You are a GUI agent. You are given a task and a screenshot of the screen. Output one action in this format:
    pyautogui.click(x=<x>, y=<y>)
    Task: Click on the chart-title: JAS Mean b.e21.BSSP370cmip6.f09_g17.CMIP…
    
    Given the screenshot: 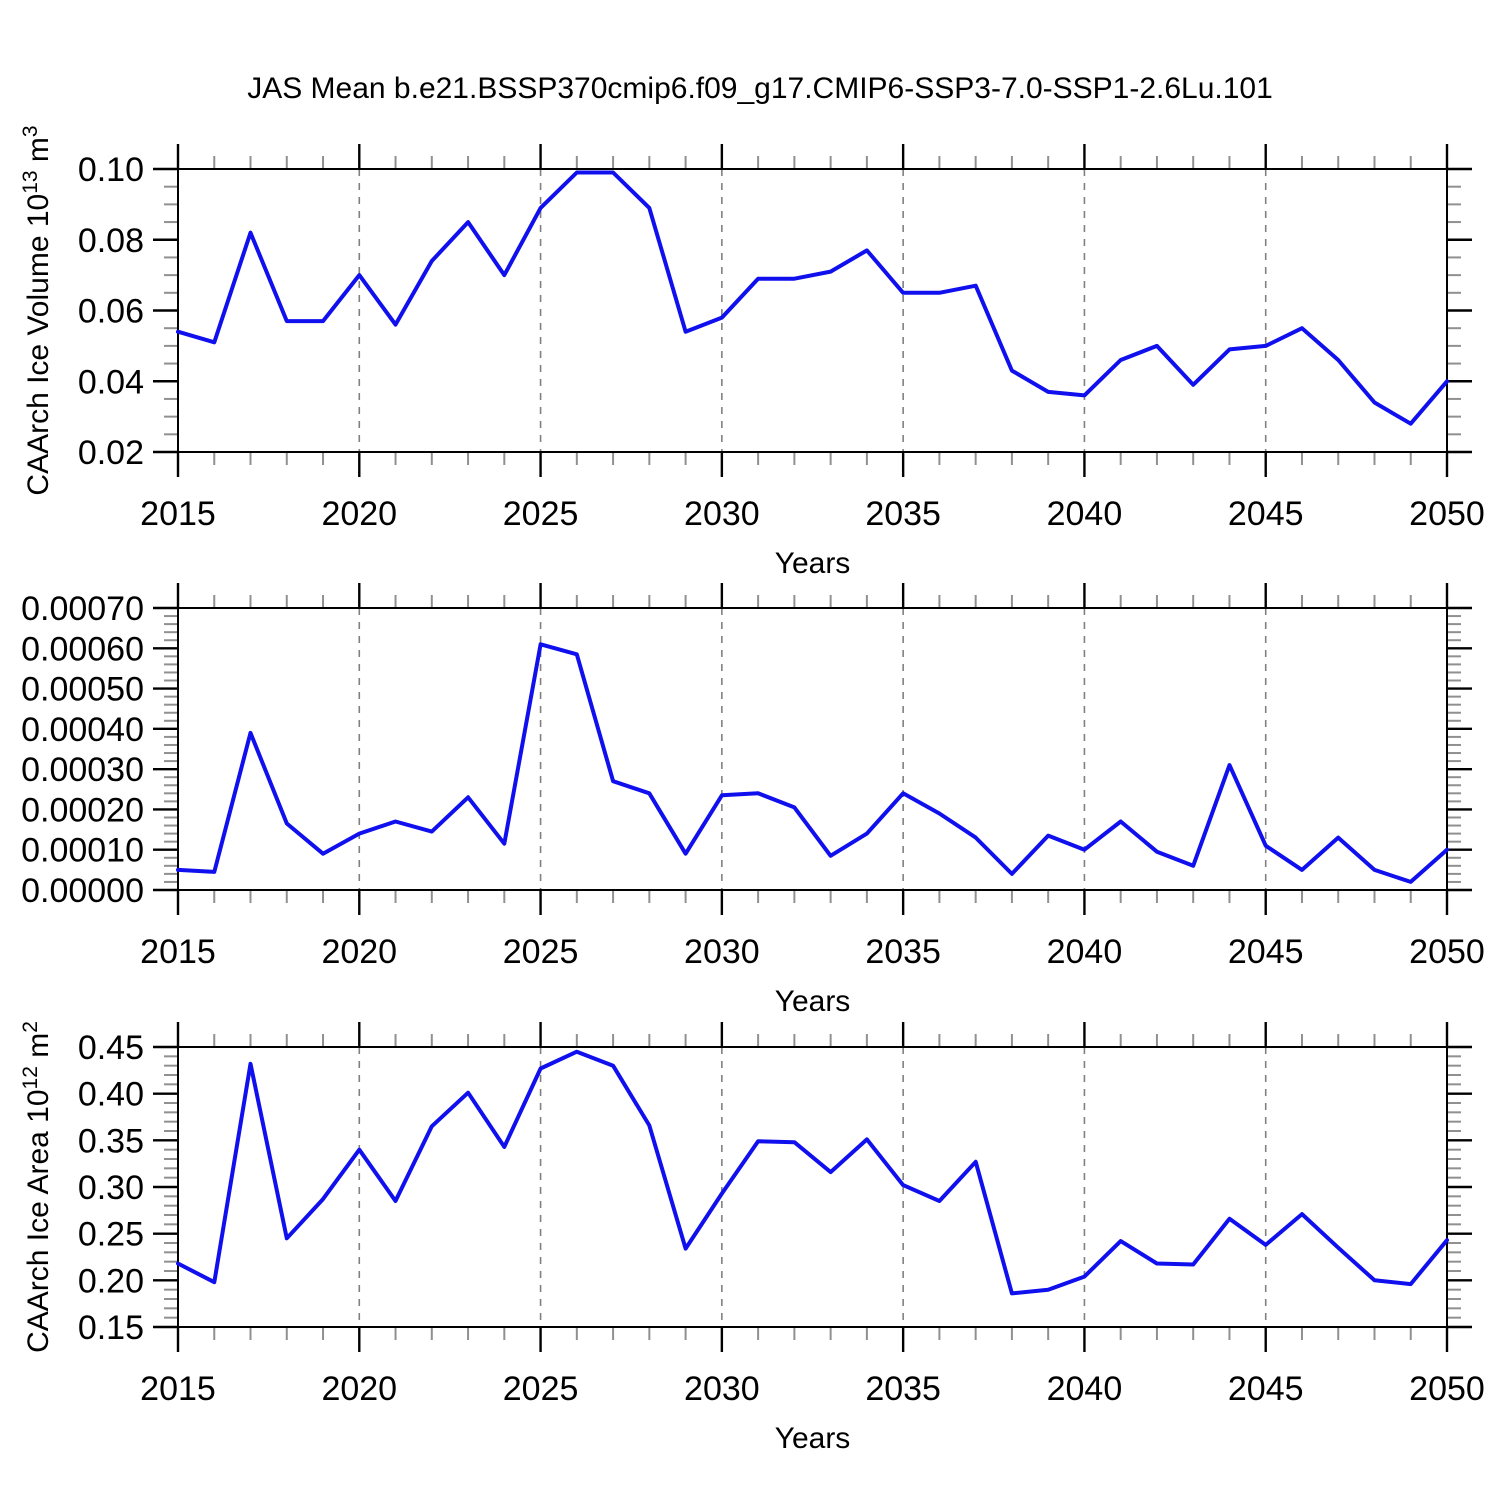 What is the action you would take?
    pyautogui.click(x=760, y=88)
    